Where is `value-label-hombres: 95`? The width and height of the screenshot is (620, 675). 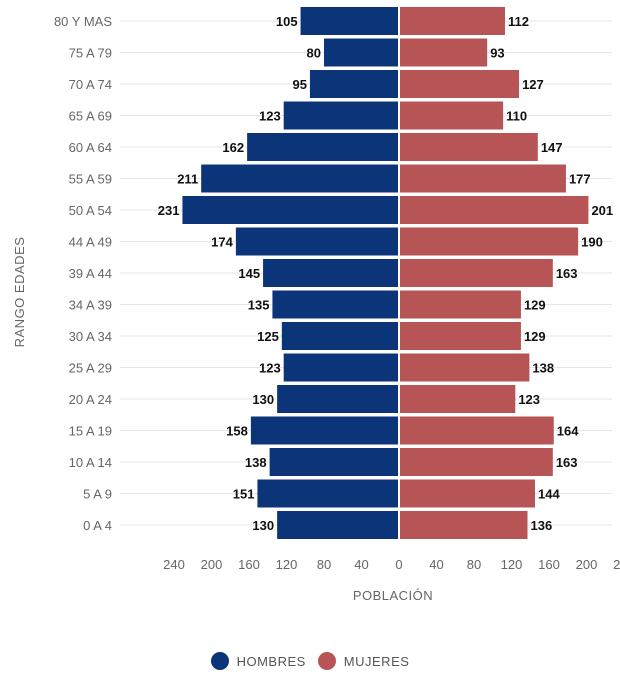 value-label-hombres: 95 is located at coordinates (299, 84).